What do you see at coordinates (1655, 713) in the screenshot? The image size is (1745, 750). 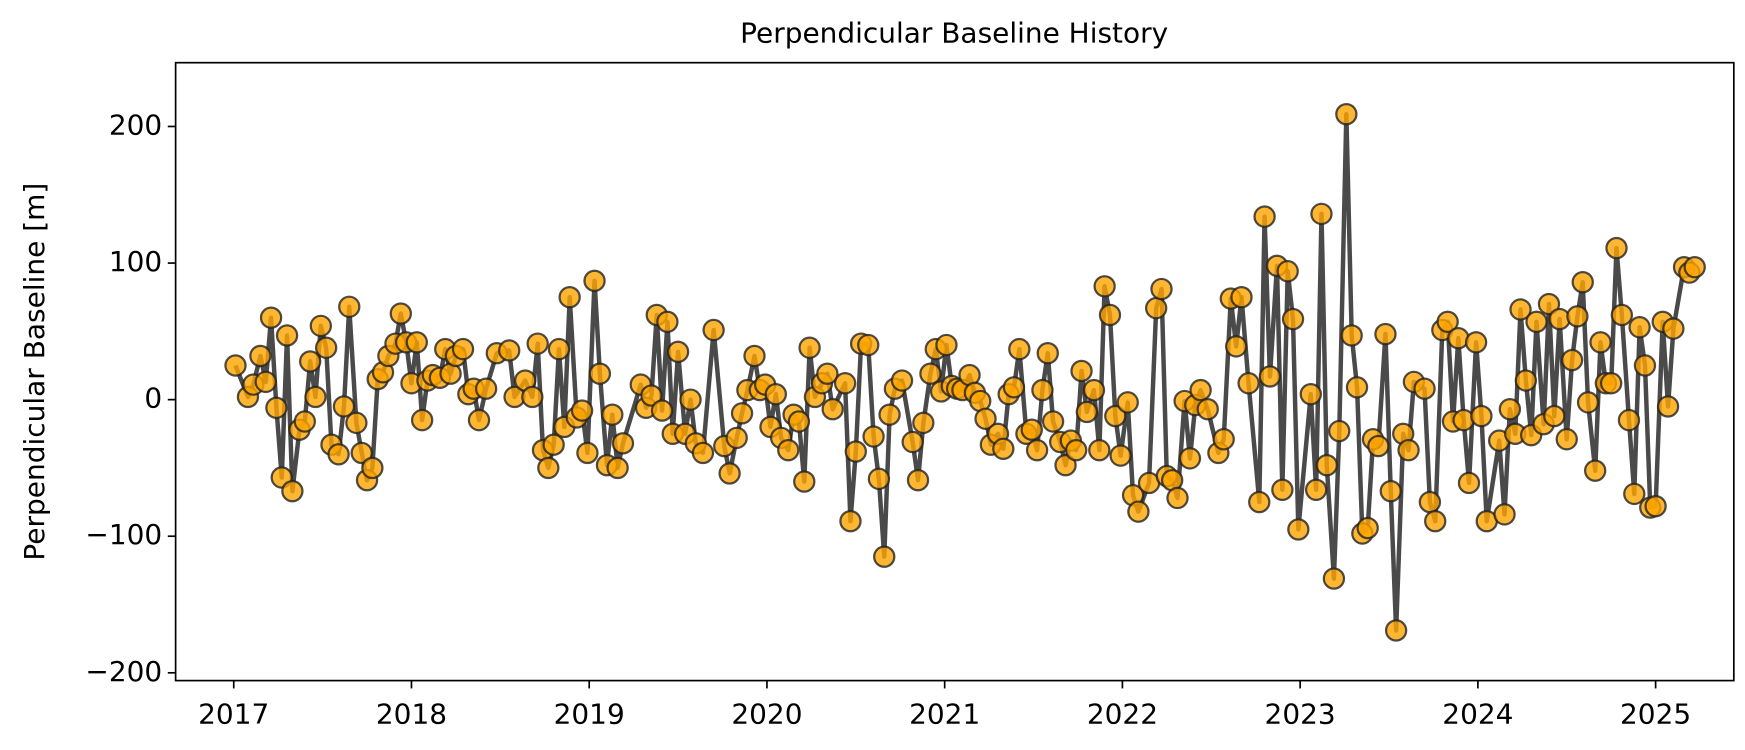 I see `x-tick-label: 2025` at bounding box center [1655, 713].